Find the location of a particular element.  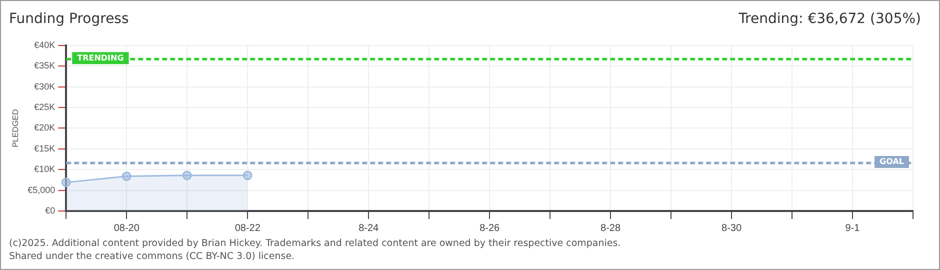

text: Shared under the creative commons (CC BY-NC 3.0) license. is located at coordinates (152, 256).